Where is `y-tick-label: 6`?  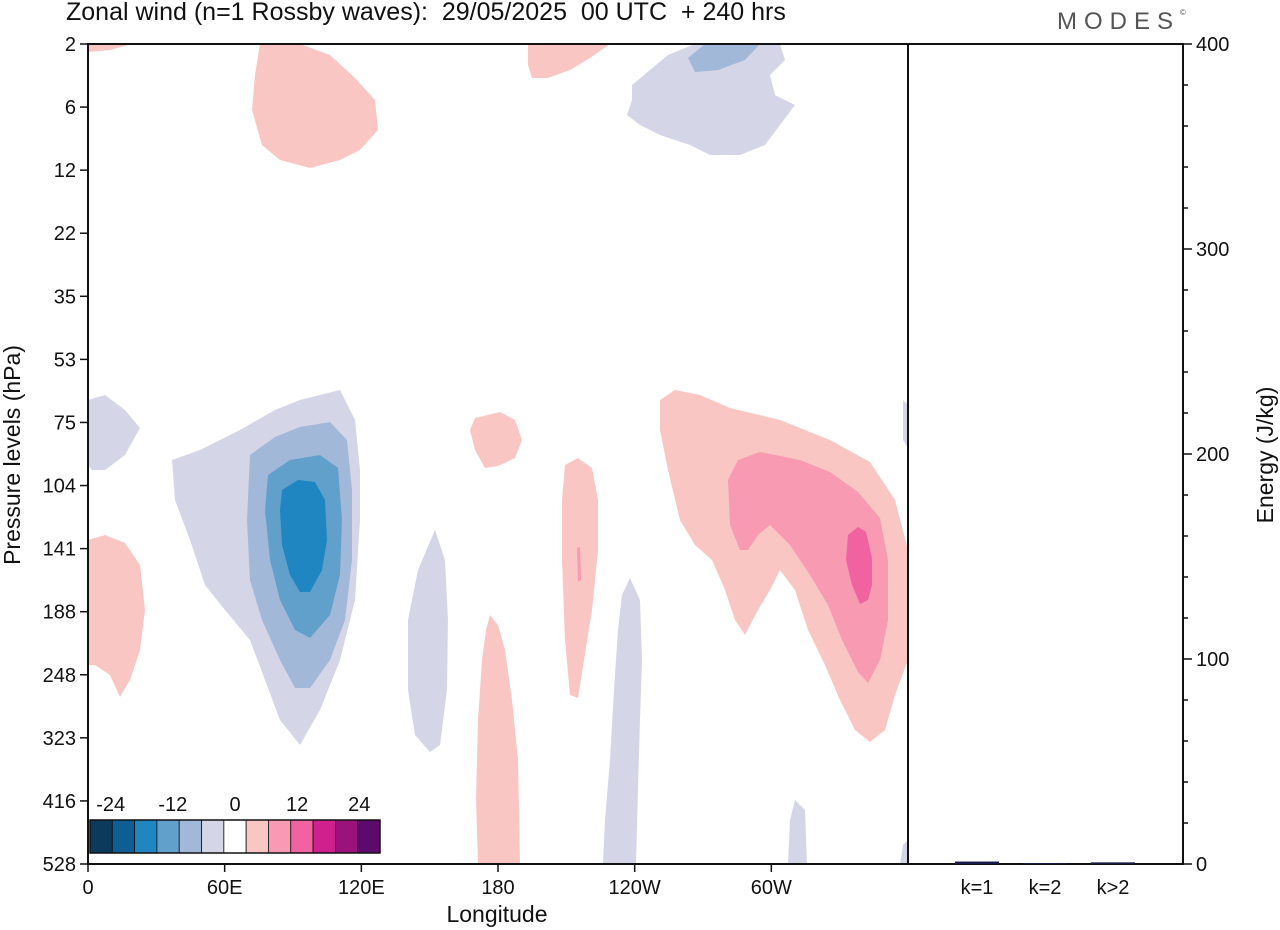
y-tick-label: 6 is located at coordinates (70, 108).